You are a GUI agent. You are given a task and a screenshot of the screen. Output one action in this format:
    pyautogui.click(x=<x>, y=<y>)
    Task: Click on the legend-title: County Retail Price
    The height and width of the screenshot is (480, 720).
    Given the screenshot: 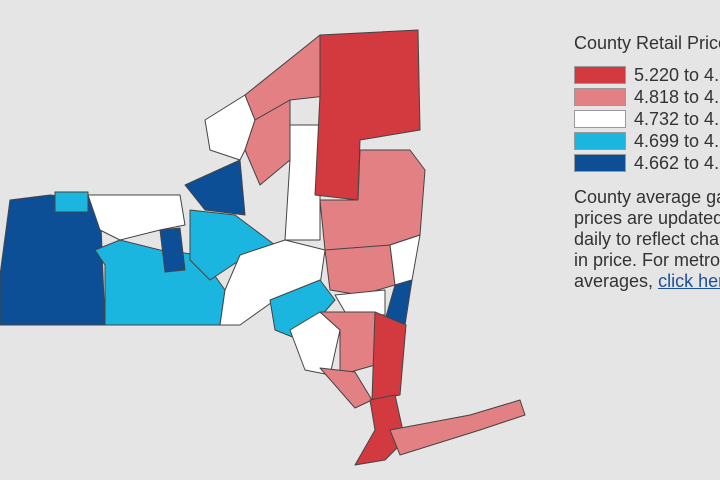 What is the action you would take?
    pyautogui.click(x=647, y=43)
    